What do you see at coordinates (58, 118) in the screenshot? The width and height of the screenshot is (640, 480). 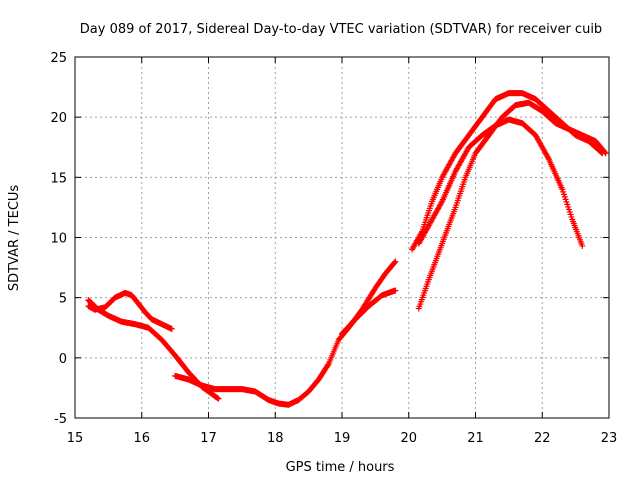 I see `y-tick-label: 20` at bounding box center [58, 118].